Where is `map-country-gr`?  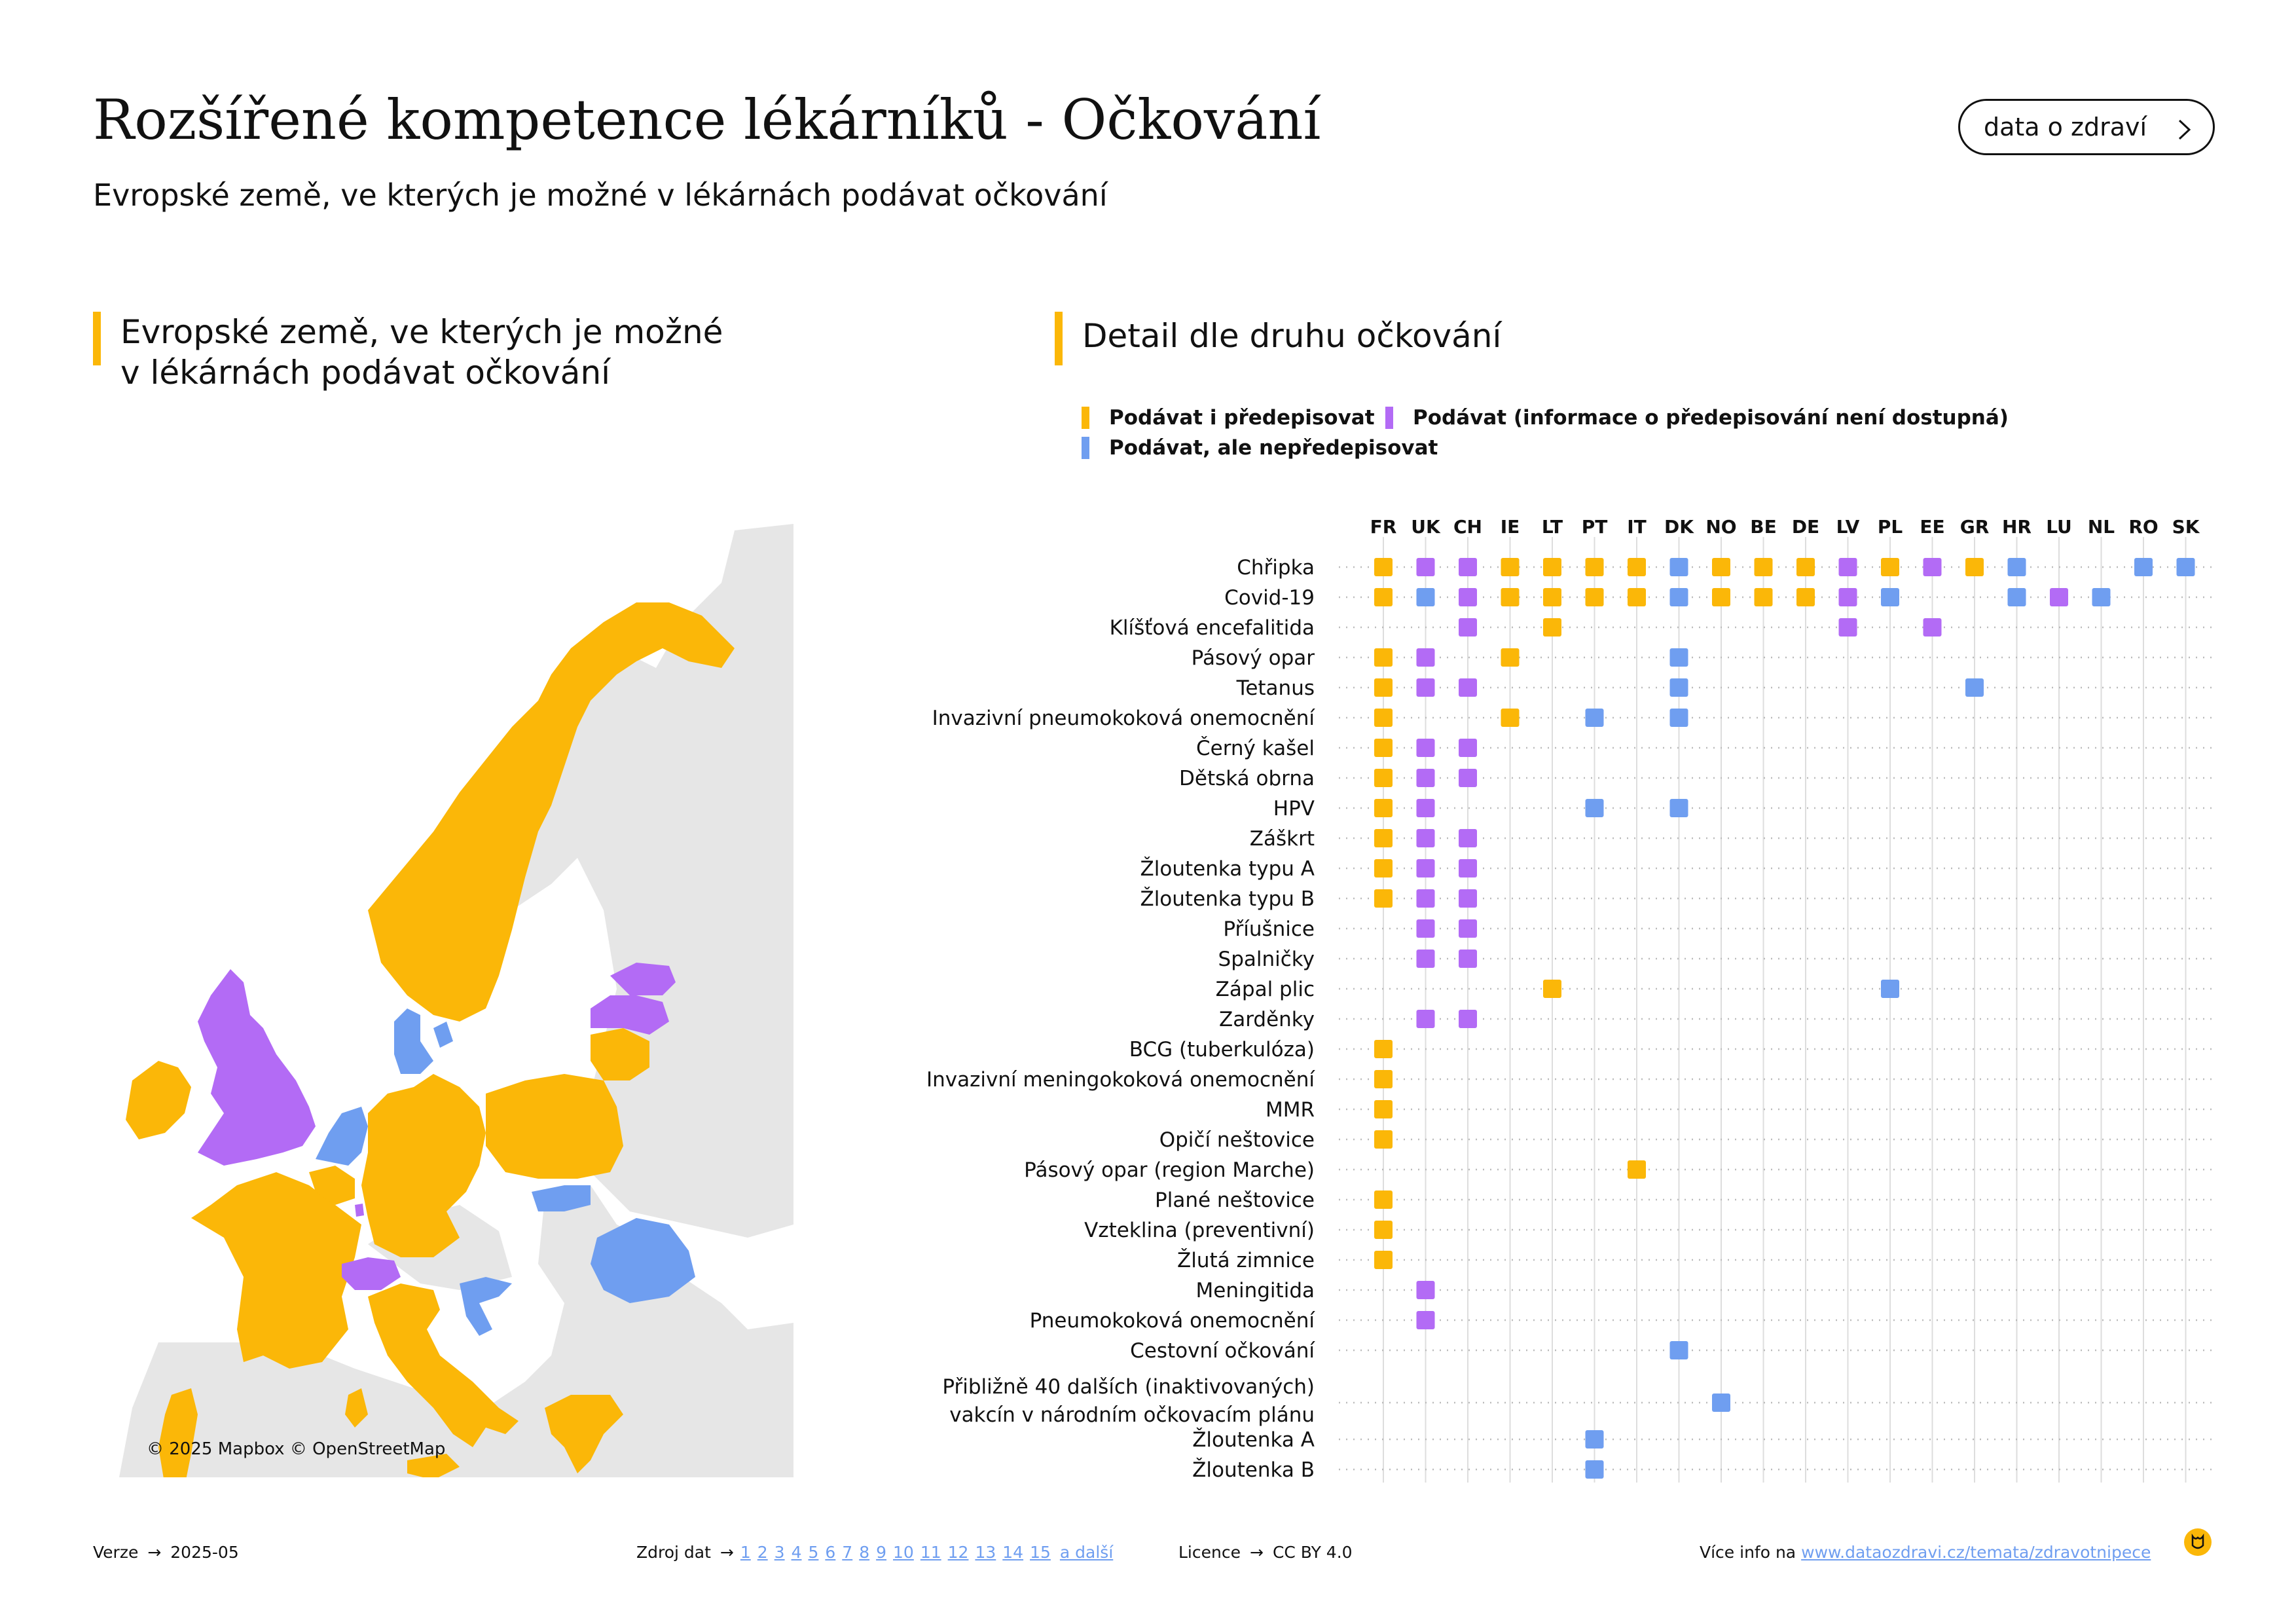
map-country-gr is located at coordinates (584, 1434).